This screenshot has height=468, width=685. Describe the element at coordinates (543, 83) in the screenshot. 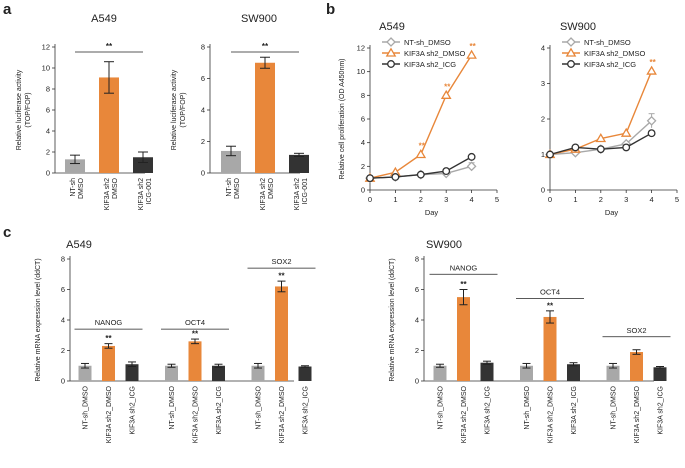

I see `y-tick-label: 3` at that location.